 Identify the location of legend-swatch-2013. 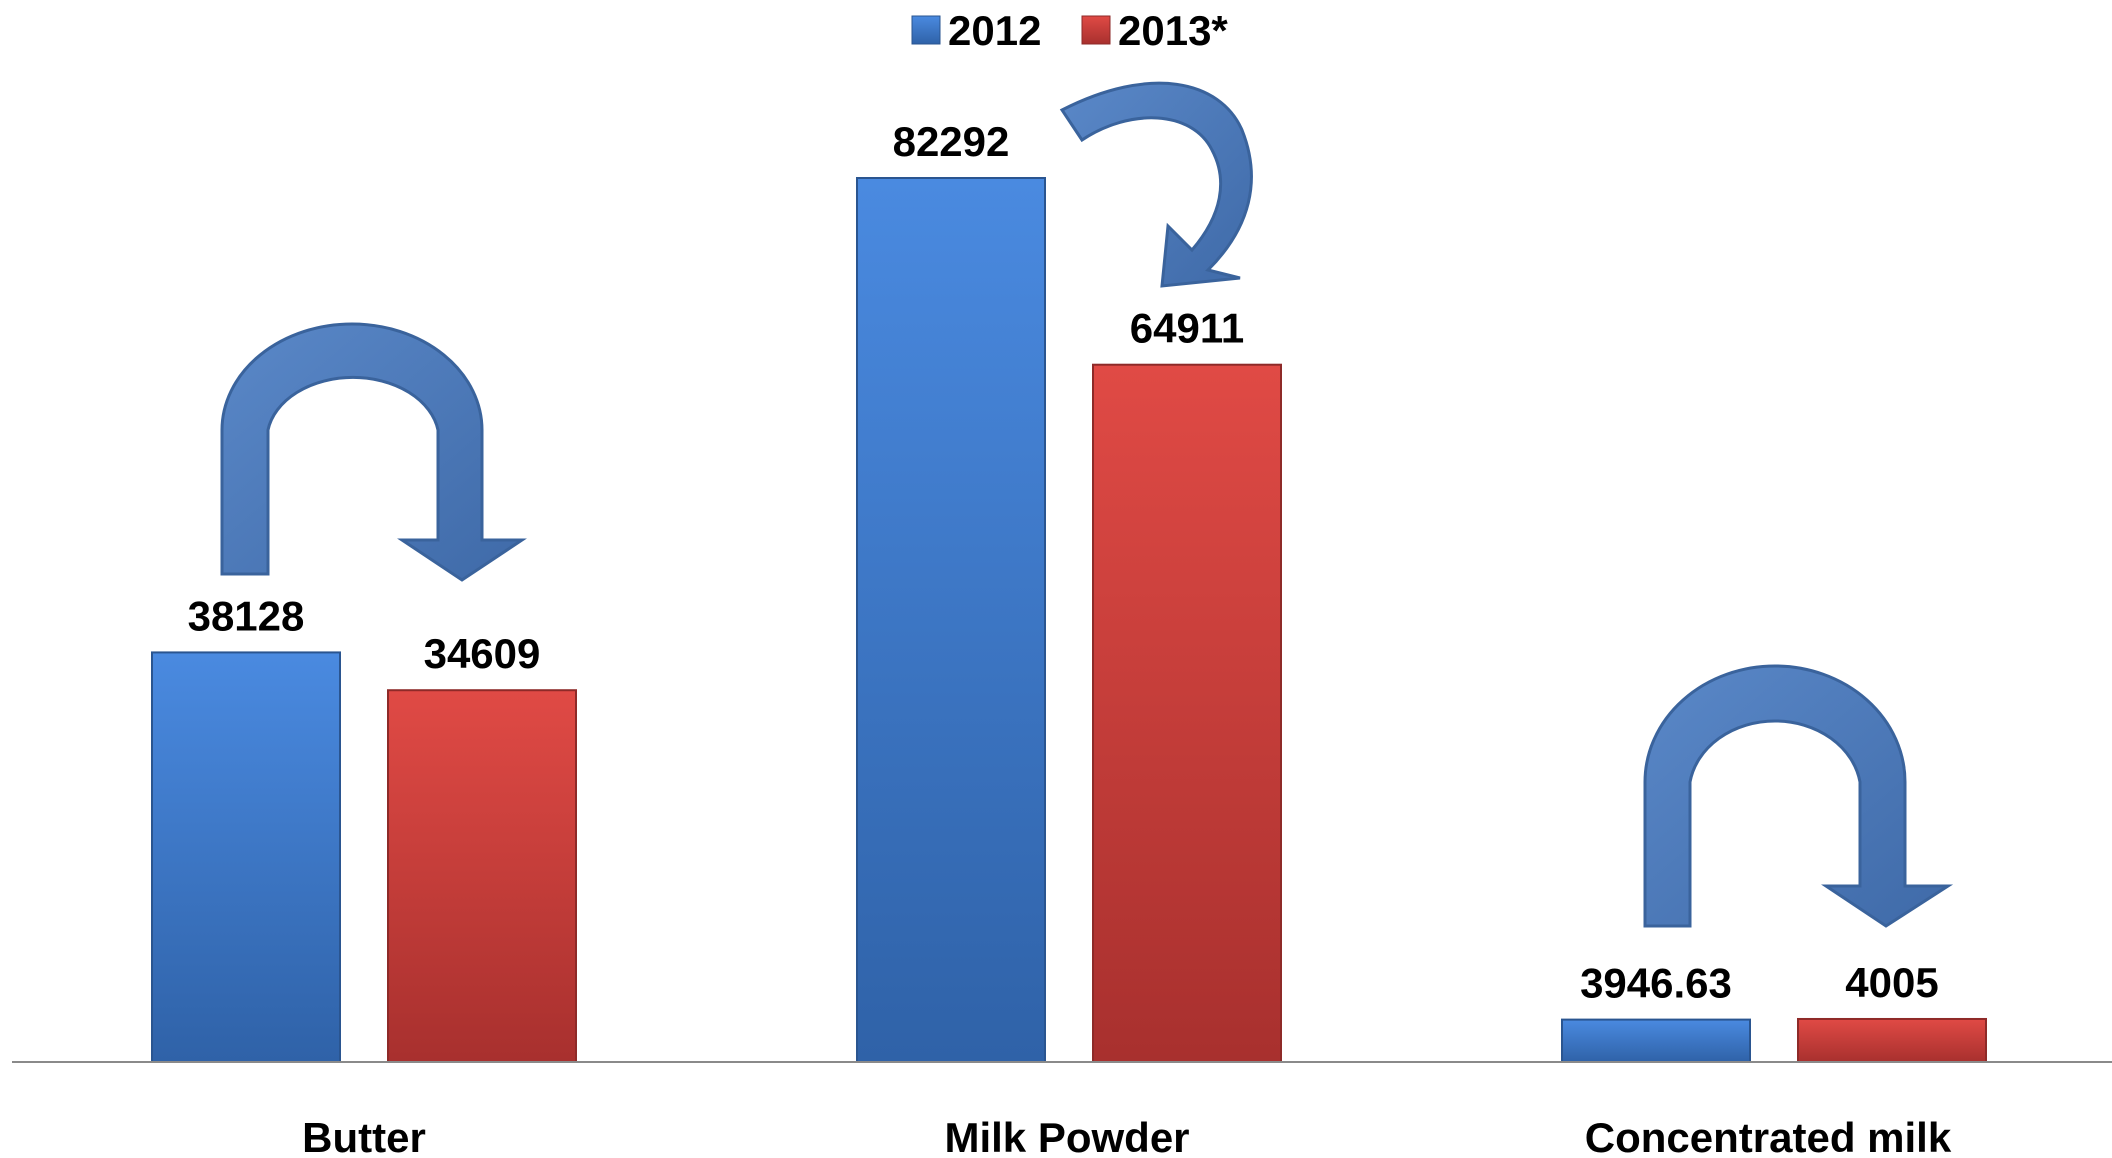
(1096, 30).